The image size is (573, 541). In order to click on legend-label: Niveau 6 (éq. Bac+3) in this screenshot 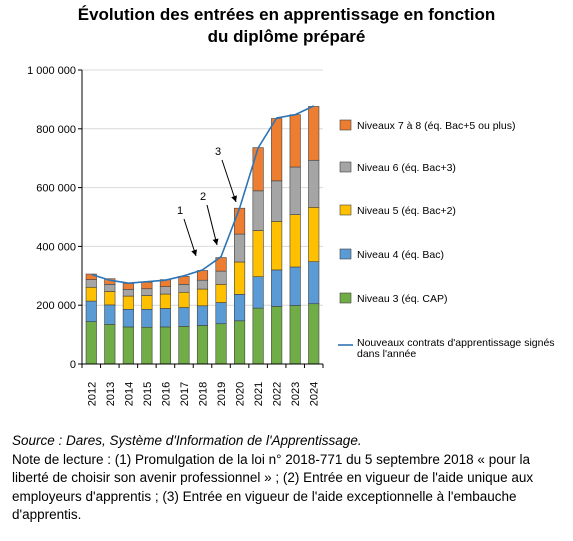, I will do `click(406, 168)`.